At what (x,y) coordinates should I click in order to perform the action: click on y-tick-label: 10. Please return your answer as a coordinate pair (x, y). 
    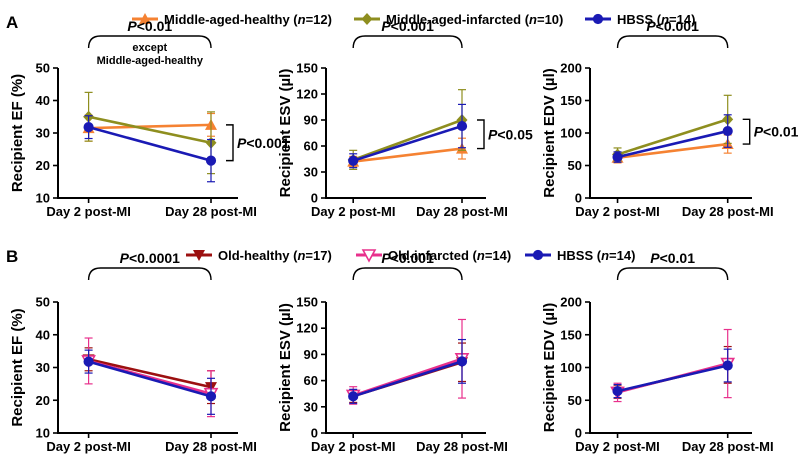
    Looking at the image, I should click on (43, 433).